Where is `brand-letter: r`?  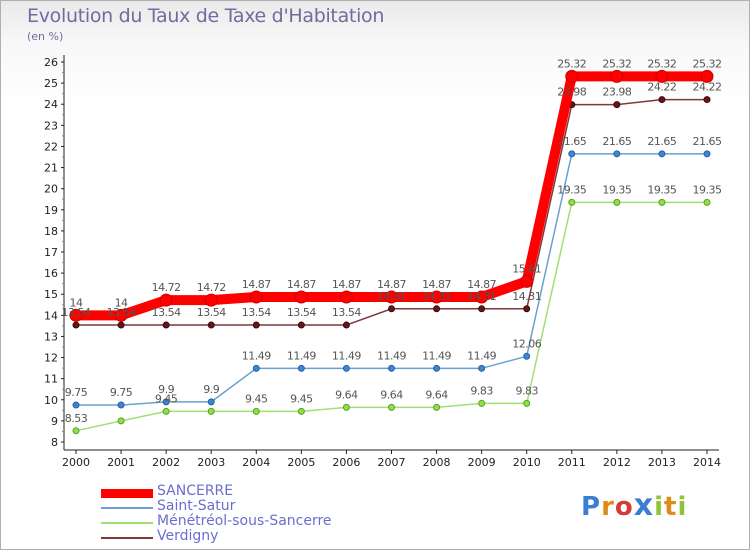 brand-letter: r is located at coordinates (608, 507).